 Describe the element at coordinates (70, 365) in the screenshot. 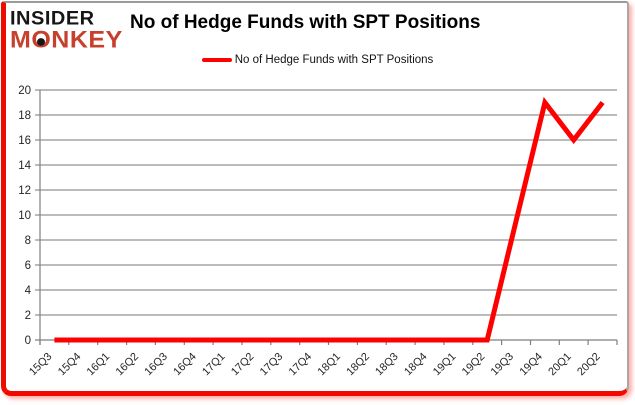

I see `x-axis-tick-label: 15Q4` at that location.